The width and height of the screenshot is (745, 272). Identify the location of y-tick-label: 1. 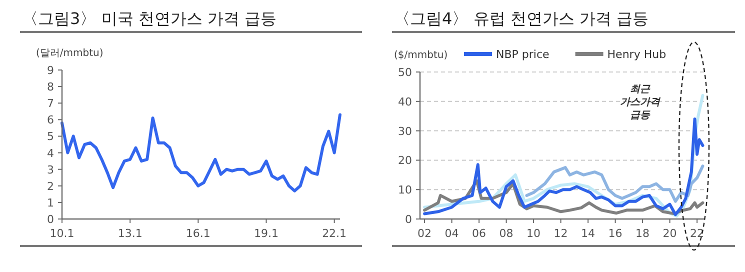
(50, 203).